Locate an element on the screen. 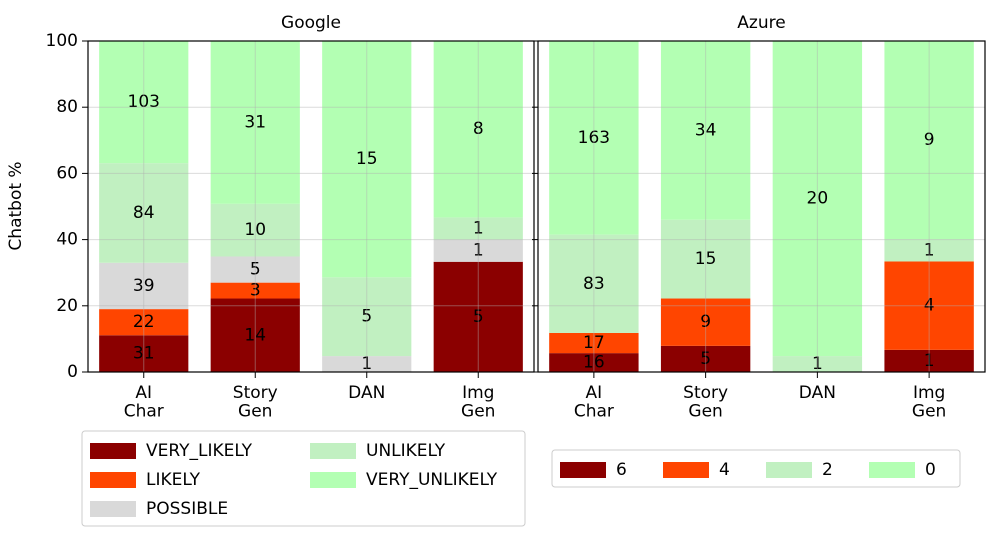 The image size is (996, 543). y-tick-label: 80 is located at coordinates (67, 107).